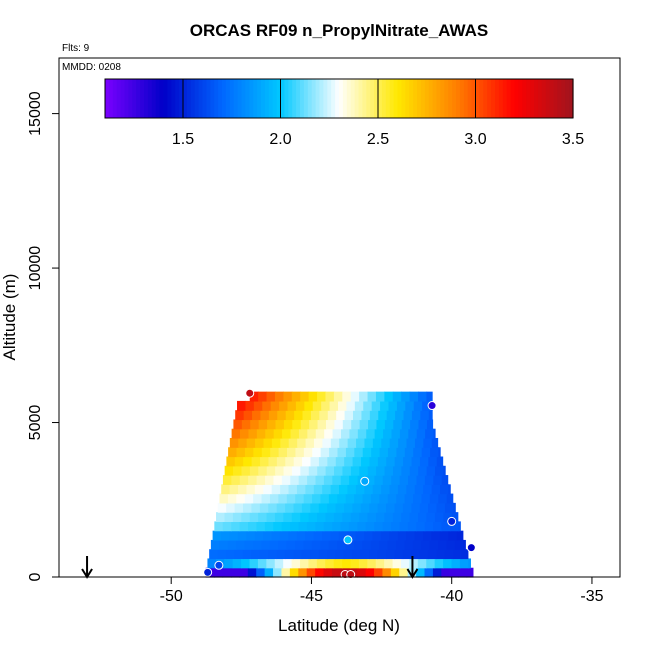 The height and width of the screenshot is (650, 650). I want to click on colorbar-tick-label: 2.0, so click(280, 139).